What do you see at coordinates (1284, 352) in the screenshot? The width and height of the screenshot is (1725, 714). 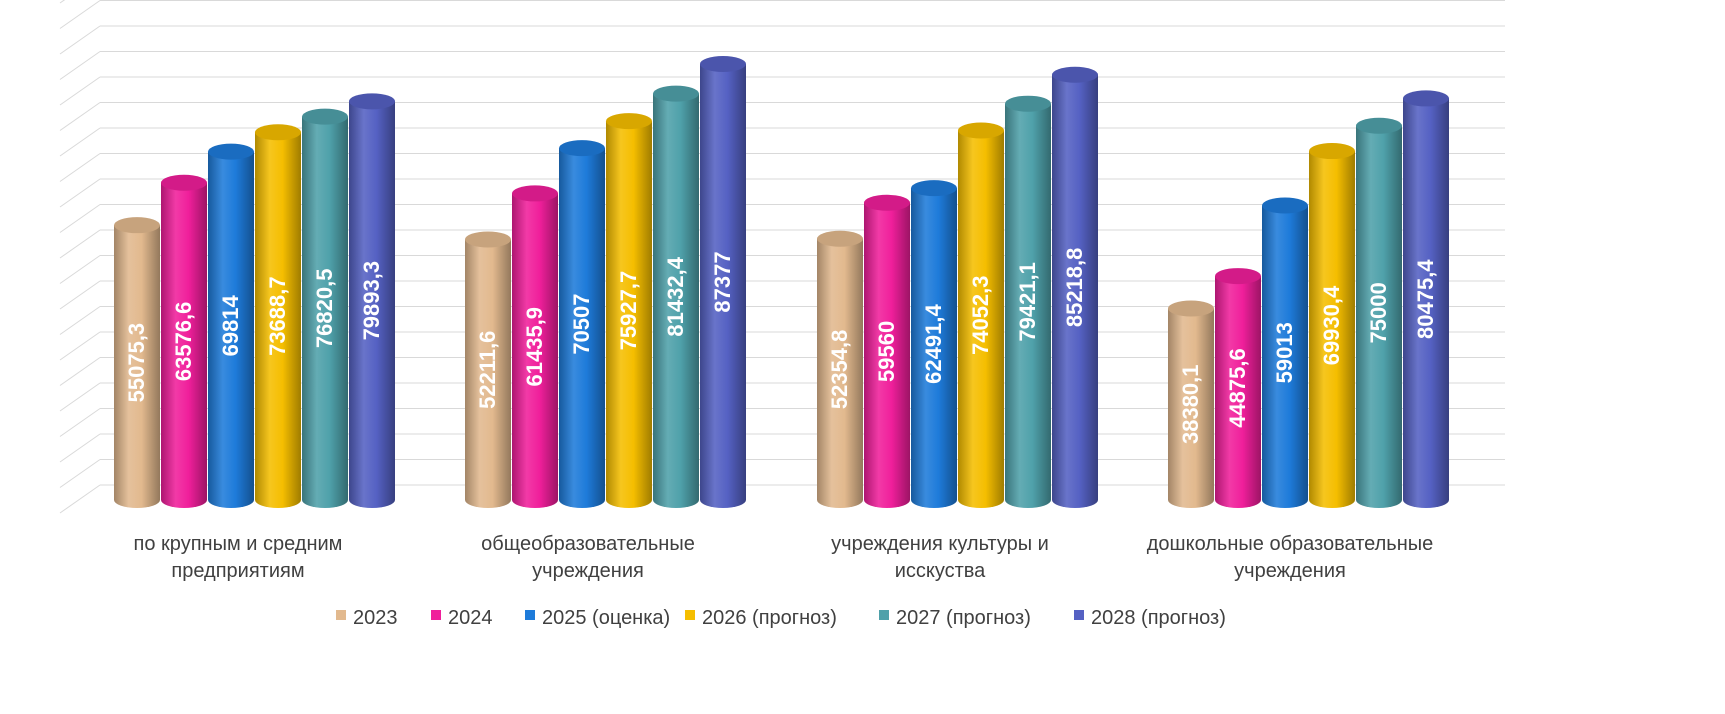 I see `data-label: 59013` at bounding box center [1284, 352].